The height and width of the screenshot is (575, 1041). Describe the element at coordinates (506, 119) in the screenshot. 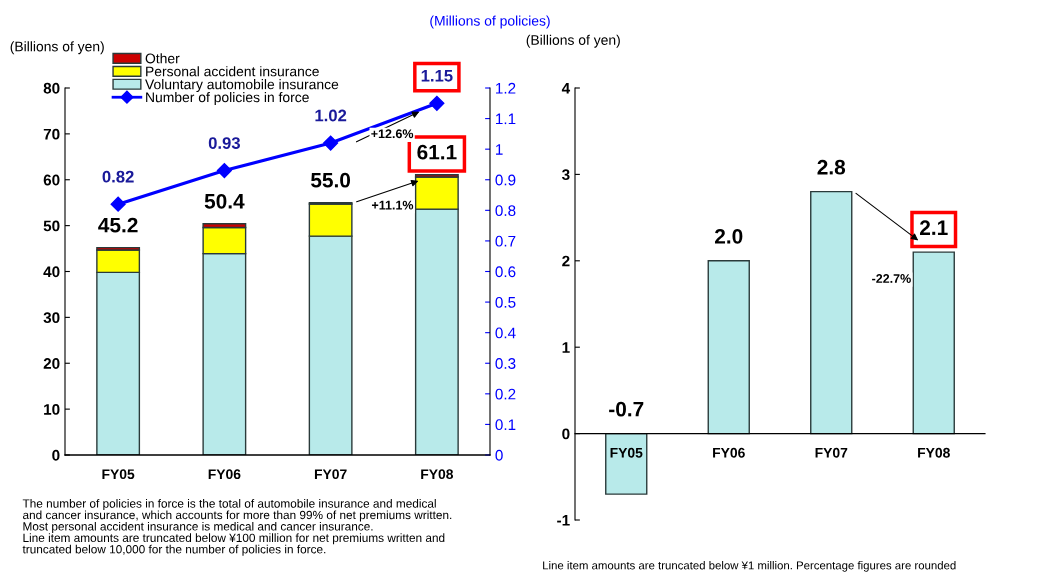

I see `y2-tick-label: 1.1` at that location.